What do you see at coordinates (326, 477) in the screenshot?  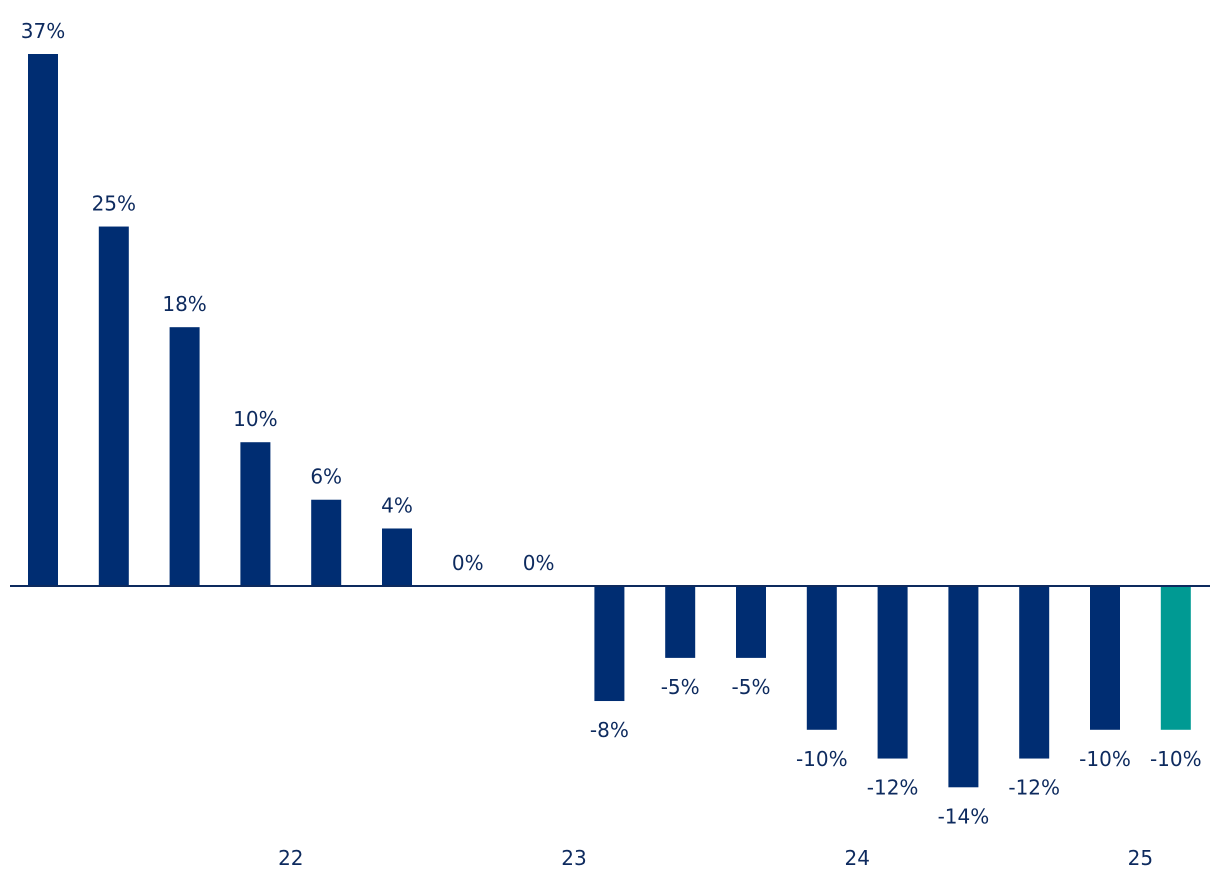 I see `data-label-4: 6%` at bounding box center [326, 477].